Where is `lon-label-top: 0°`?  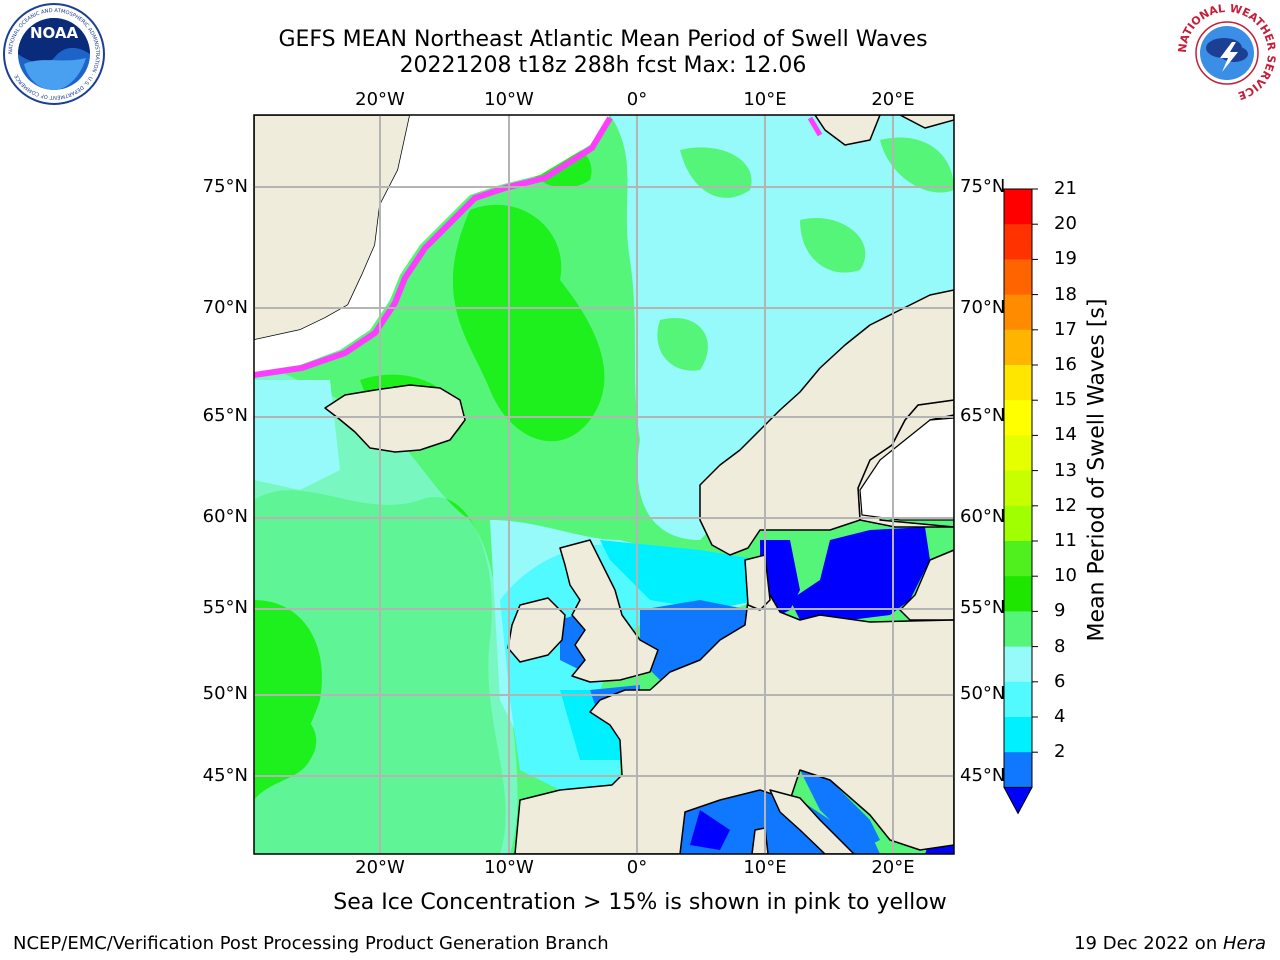 lon-label-top: 0° is located at coordinates (637, 99).